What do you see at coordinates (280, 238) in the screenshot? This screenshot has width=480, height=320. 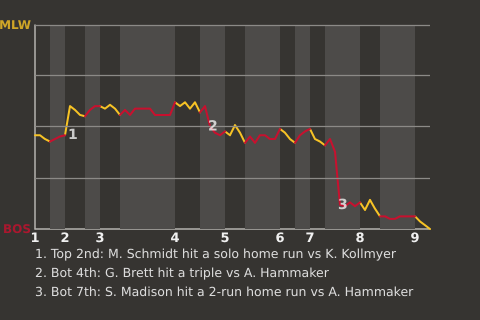 I see `x-tick-label: 6` at bounding box center [280, 238].